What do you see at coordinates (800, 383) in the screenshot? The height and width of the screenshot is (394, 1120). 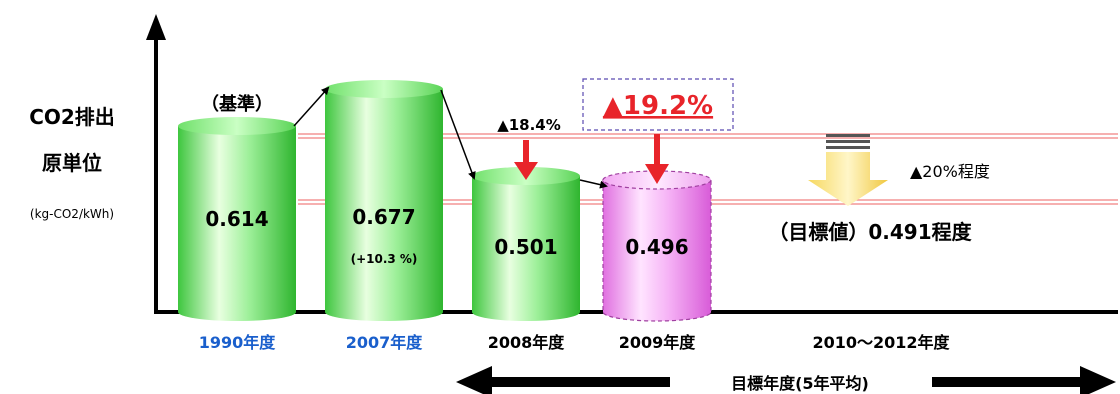 I see `target-period-label: 目標年度(5年平均)` at bounding box center [800, 383].